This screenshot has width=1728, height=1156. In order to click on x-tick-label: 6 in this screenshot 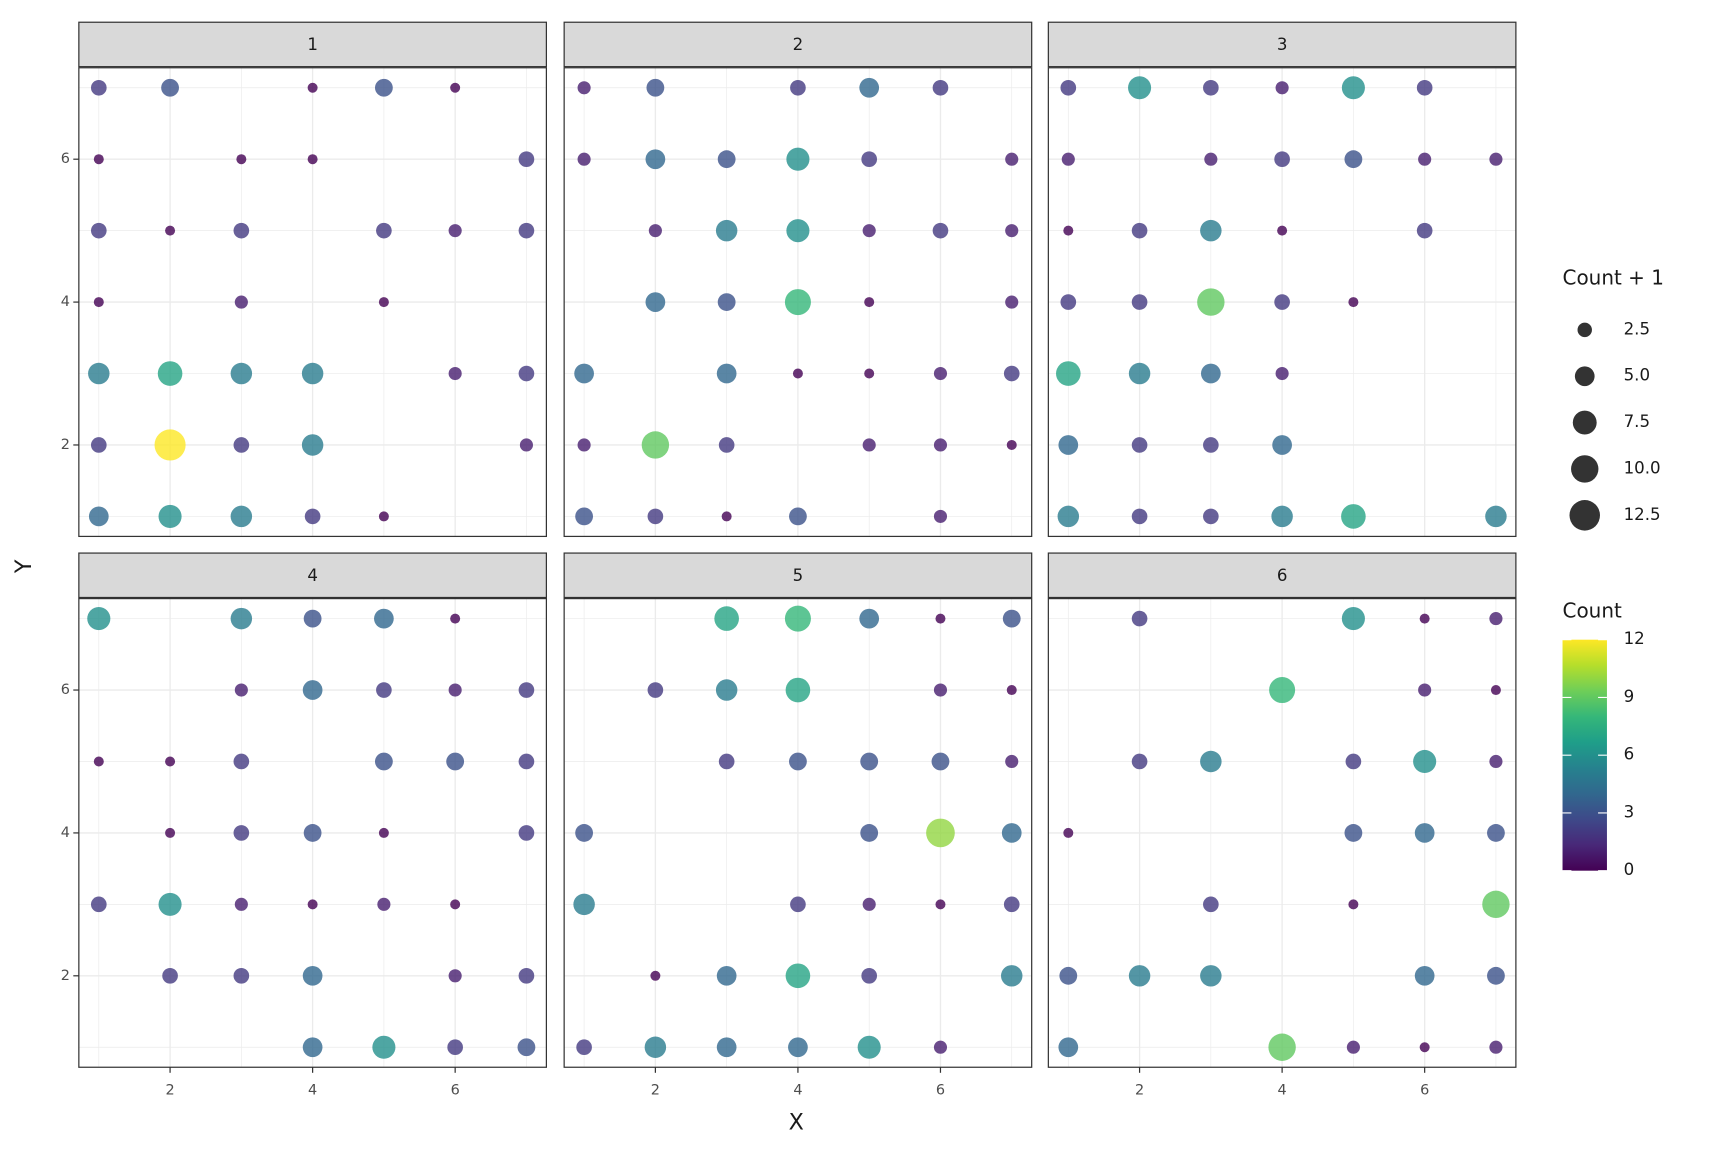, I will do `click(940, 1091)`.